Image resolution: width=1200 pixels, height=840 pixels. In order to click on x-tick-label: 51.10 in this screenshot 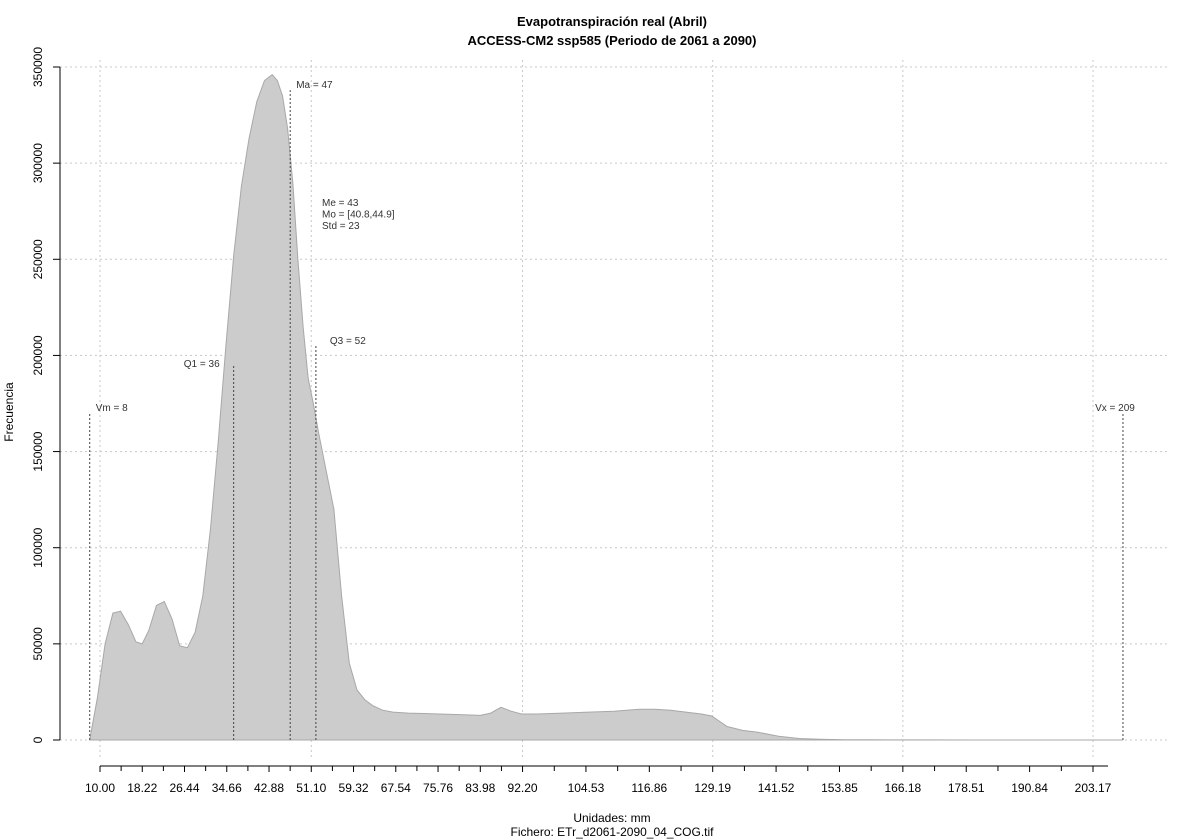, I will do `click(311, 788)`.